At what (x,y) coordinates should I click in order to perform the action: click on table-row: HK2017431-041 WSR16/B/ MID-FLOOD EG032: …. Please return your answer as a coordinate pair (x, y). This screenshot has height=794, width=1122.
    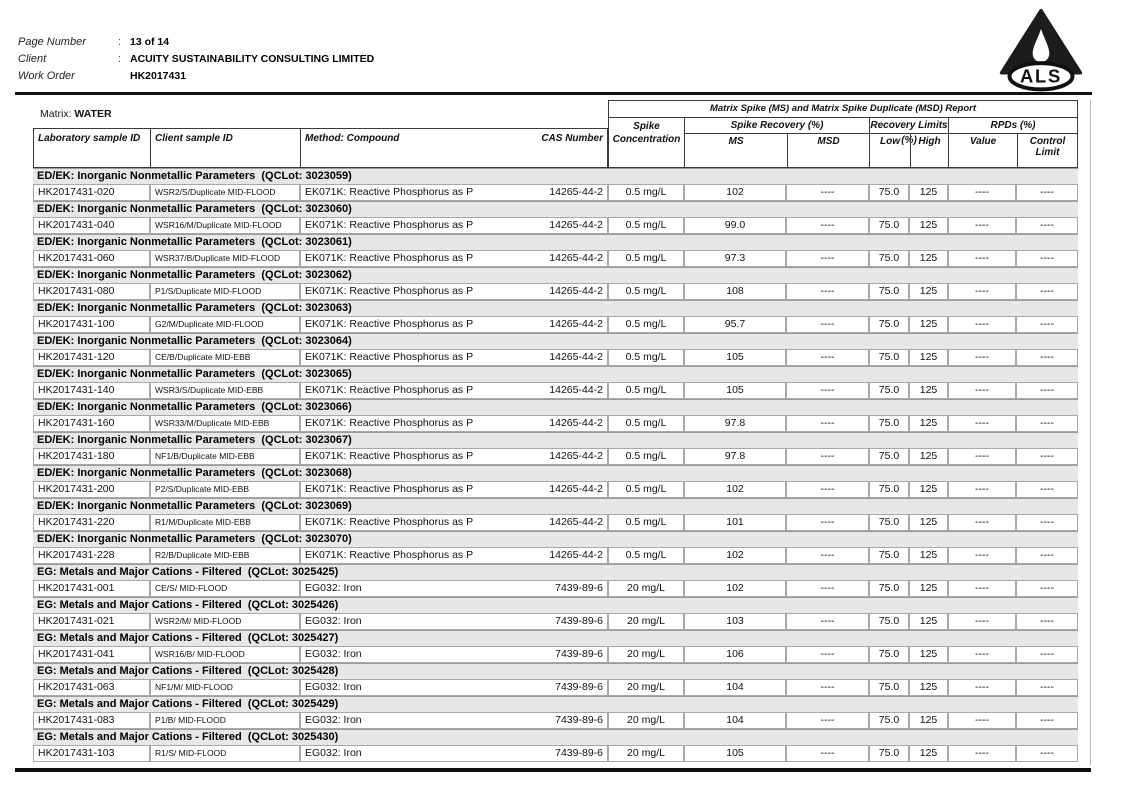
    Looking at the image, I should click on (555, 654).